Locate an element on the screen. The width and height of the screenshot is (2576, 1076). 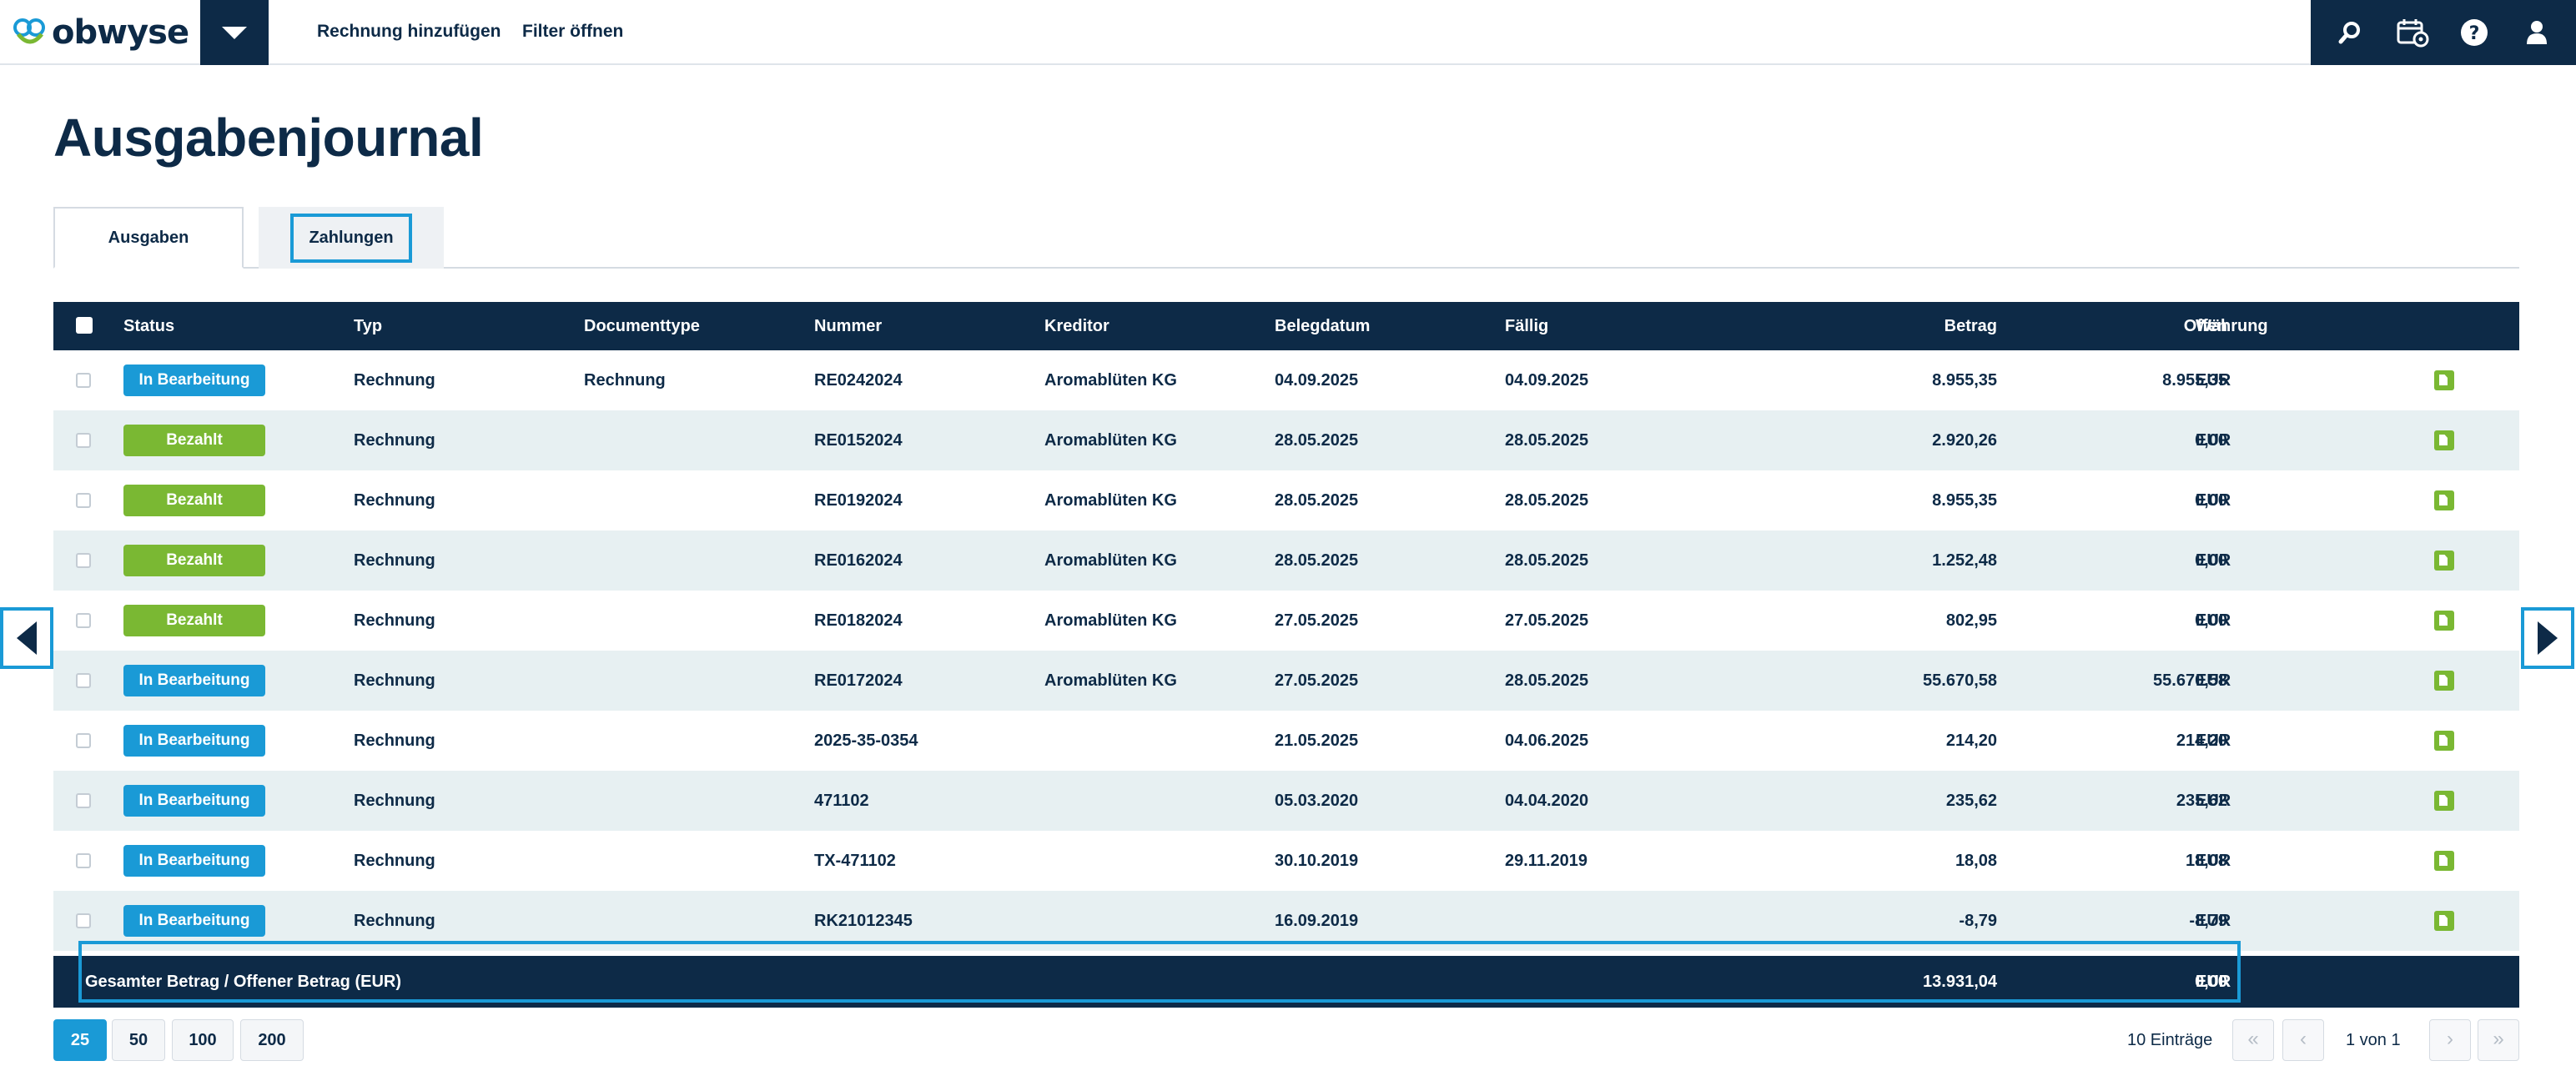
page-size-100: 100 is located at coordinates (203, 1040).